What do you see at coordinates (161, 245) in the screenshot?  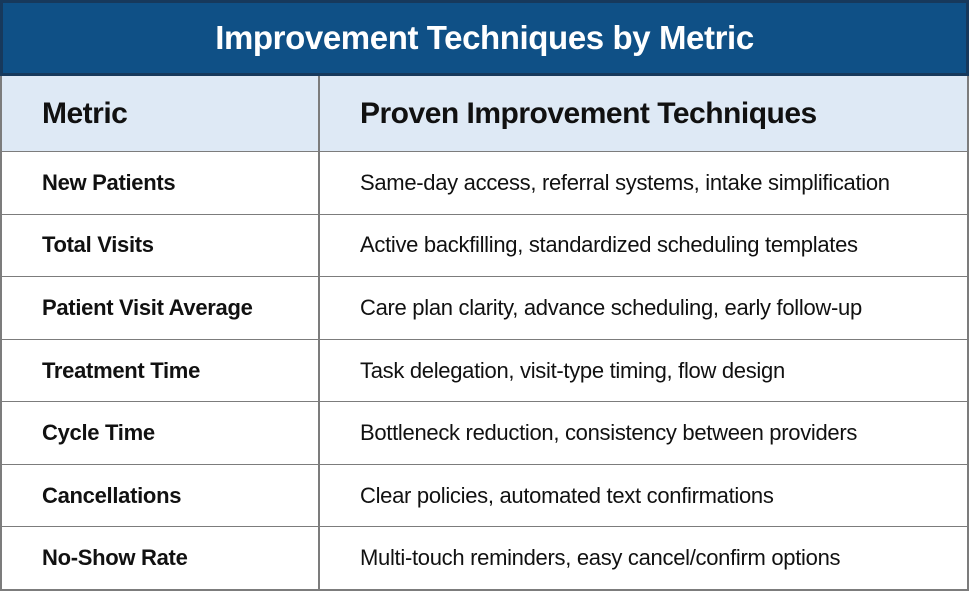 I see `metric-cell: Total Visits` at bounding box center [161, 245].